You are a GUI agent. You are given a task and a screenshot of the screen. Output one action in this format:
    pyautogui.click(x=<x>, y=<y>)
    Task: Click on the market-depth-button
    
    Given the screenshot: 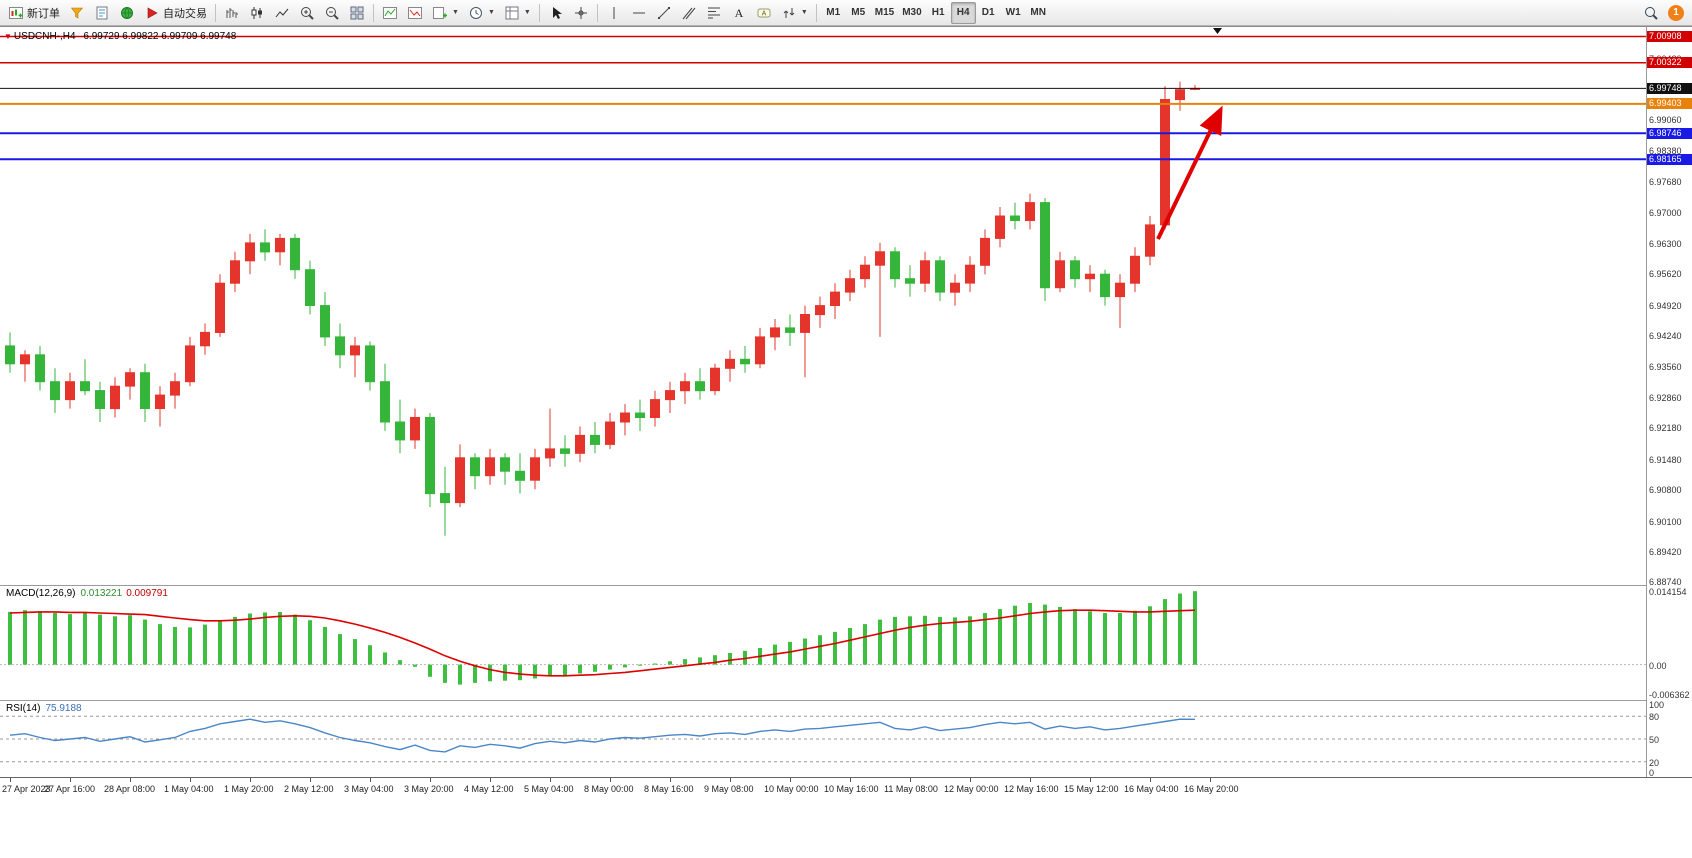 What is the action you would take?
    pyautogui.click(x=102, y=13)
    